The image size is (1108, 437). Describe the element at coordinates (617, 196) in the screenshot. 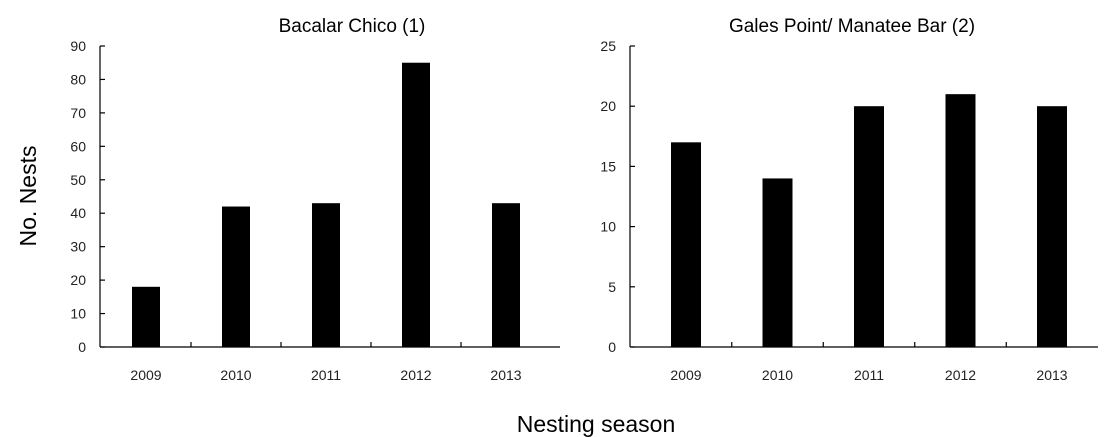

I see `y-ticks: 0 5 10 15 20 25` at that location.